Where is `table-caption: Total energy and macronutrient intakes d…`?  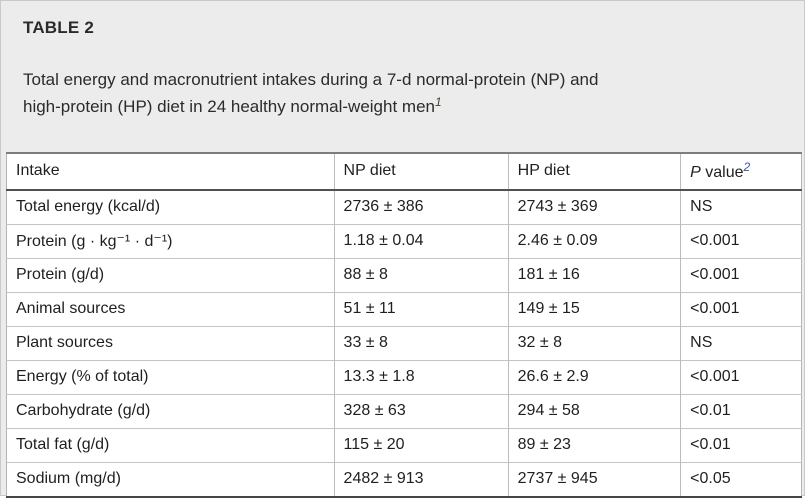
table-caption: Total energy and macronutrient intakes d… is located at coordinates (402, 93).